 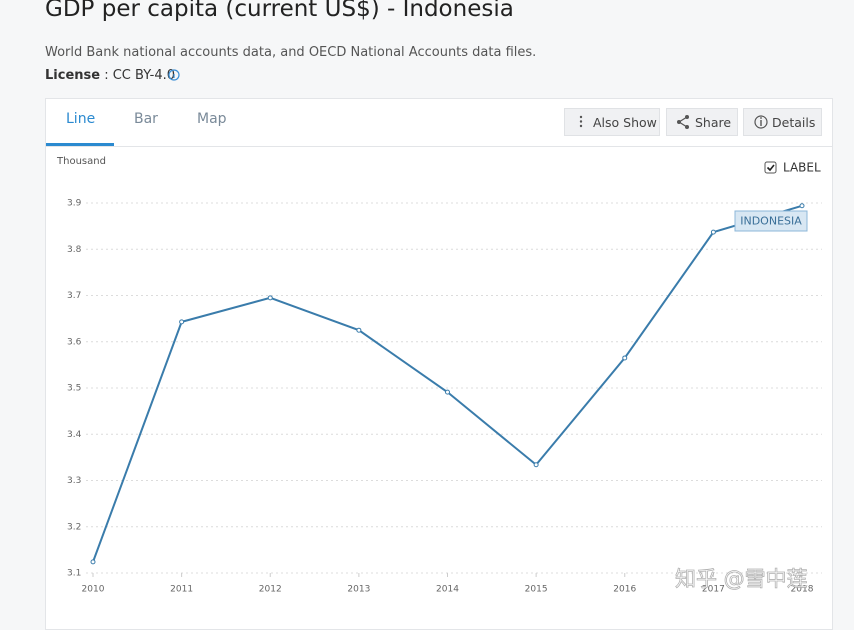 I want to click on info-icon, so click(x=174, y=75).